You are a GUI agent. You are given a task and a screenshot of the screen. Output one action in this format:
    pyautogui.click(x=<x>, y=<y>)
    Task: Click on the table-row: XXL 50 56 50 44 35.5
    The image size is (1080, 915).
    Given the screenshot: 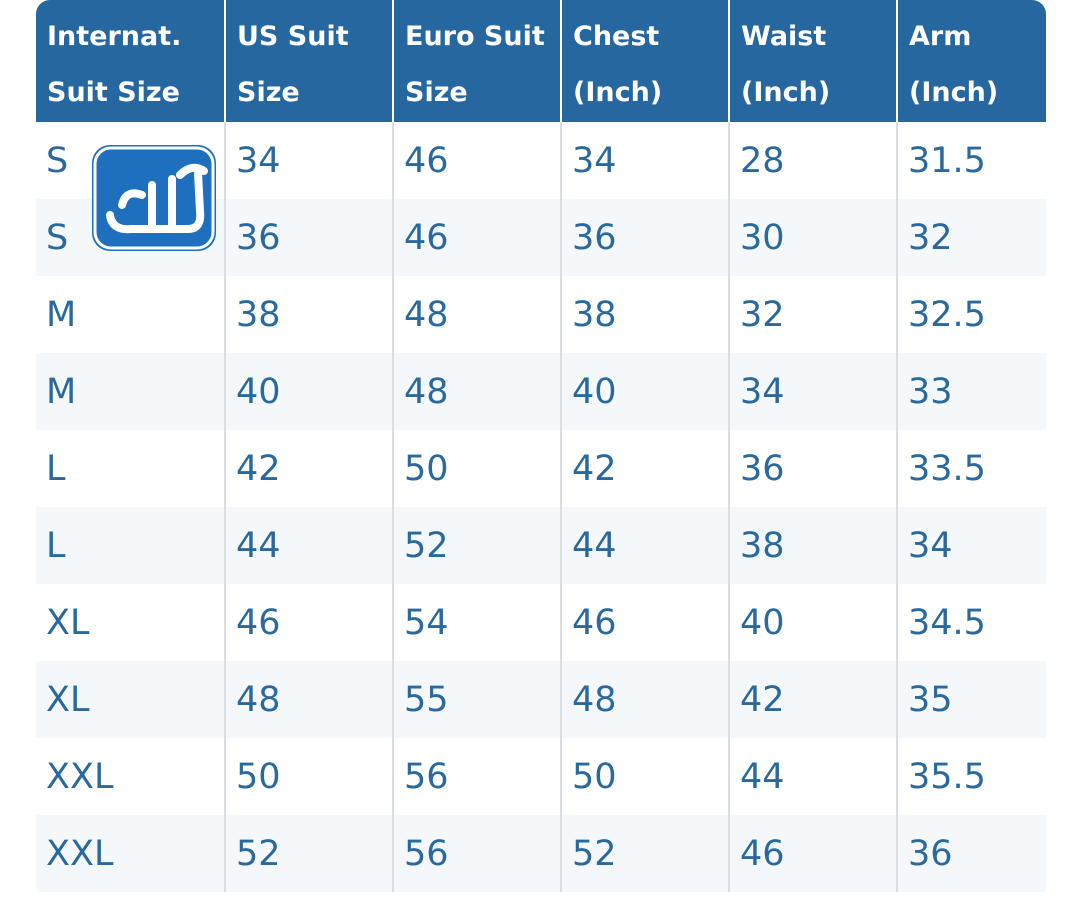 What is the action you would take?
    pyautogui.click(x=541, y=776)
    